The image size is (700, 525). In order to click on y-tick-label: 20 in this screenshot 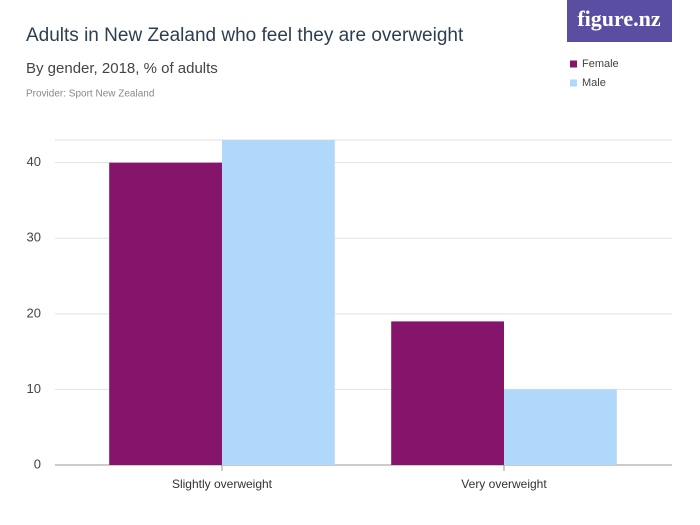, I will do `click(34, 312)`.